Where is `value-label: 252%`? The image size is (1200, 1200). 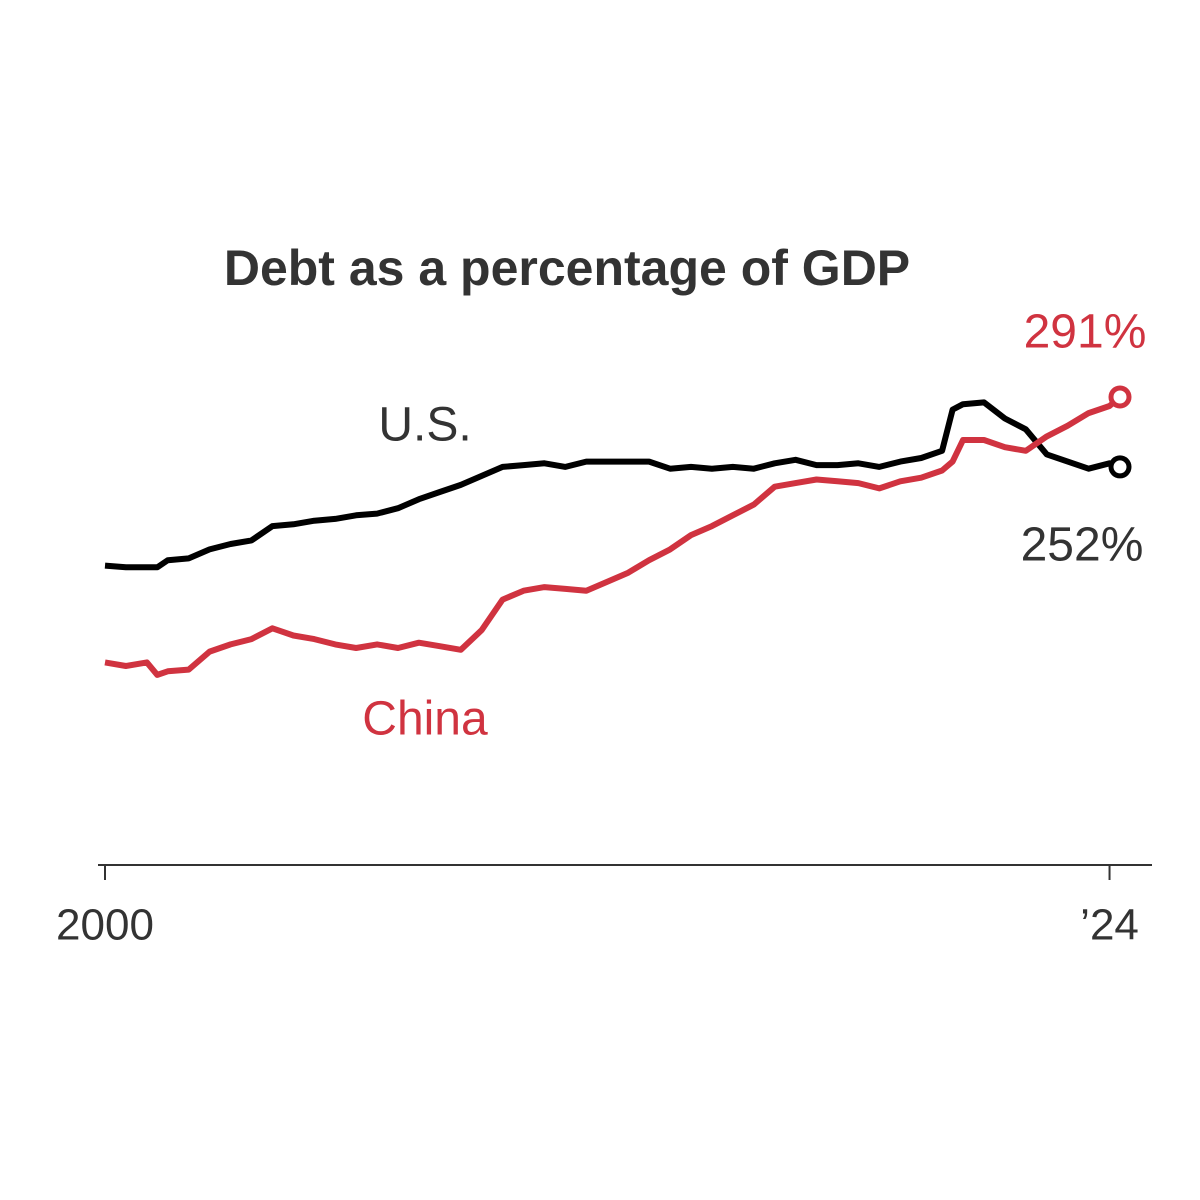 value-label: 252% is located at coordinates (1082, 545).